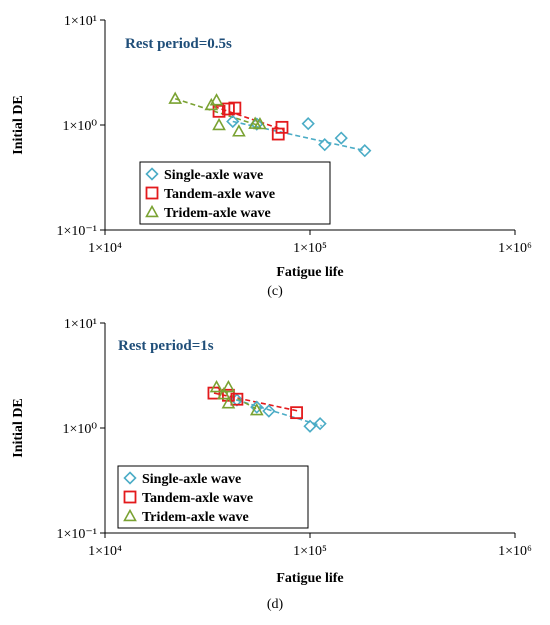 This screenshot has height=625, width=550. What do you see at coordinates (178, 44) in the screenshot?
I see `rest-period-annotation: Rest period=0.5s` at bounding box center [178, 44].